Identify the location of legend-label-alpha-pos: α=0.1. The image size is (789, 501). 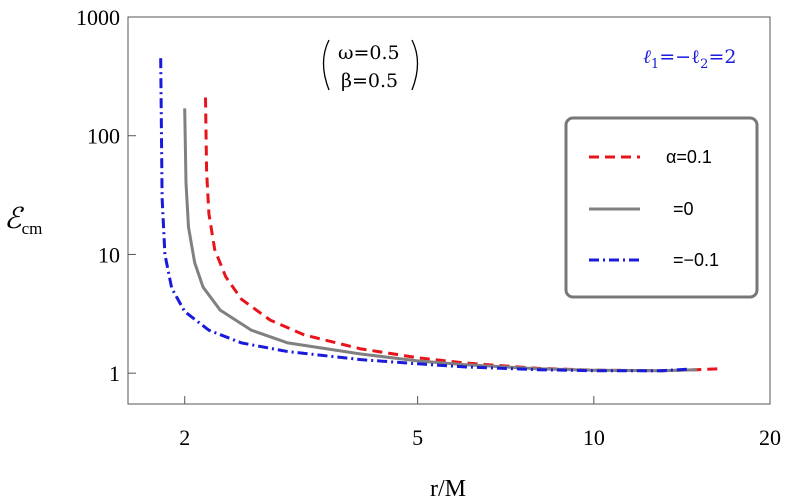
(689, 157).